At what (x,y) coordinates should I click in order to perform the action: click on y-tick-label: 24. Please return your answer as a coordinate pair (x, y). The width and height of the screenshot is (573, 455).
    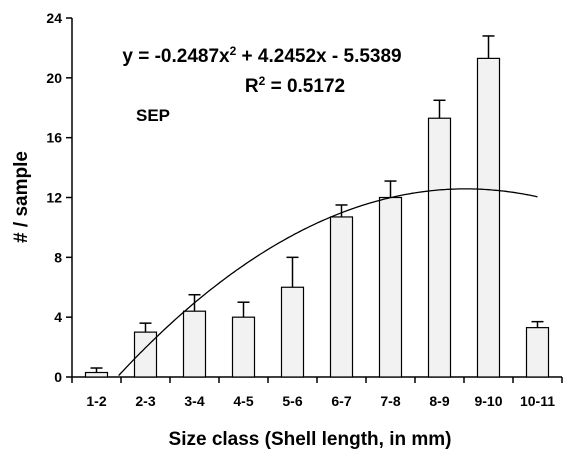
    Looking at the image, I should click on (54, 18).